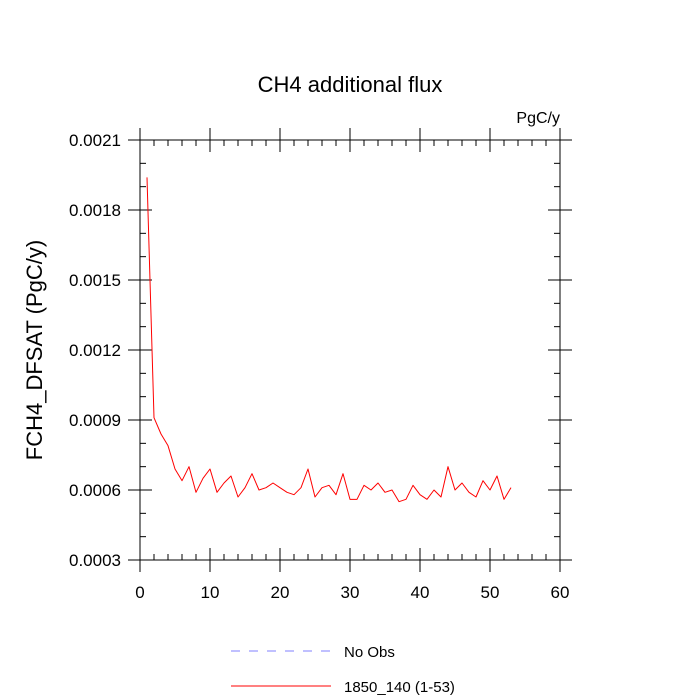  What do you see at coordinates (343, 670) in the screenshot?
I see `legend: No Obs 1850_140 (1-53)` at bounding box center [343, 670].